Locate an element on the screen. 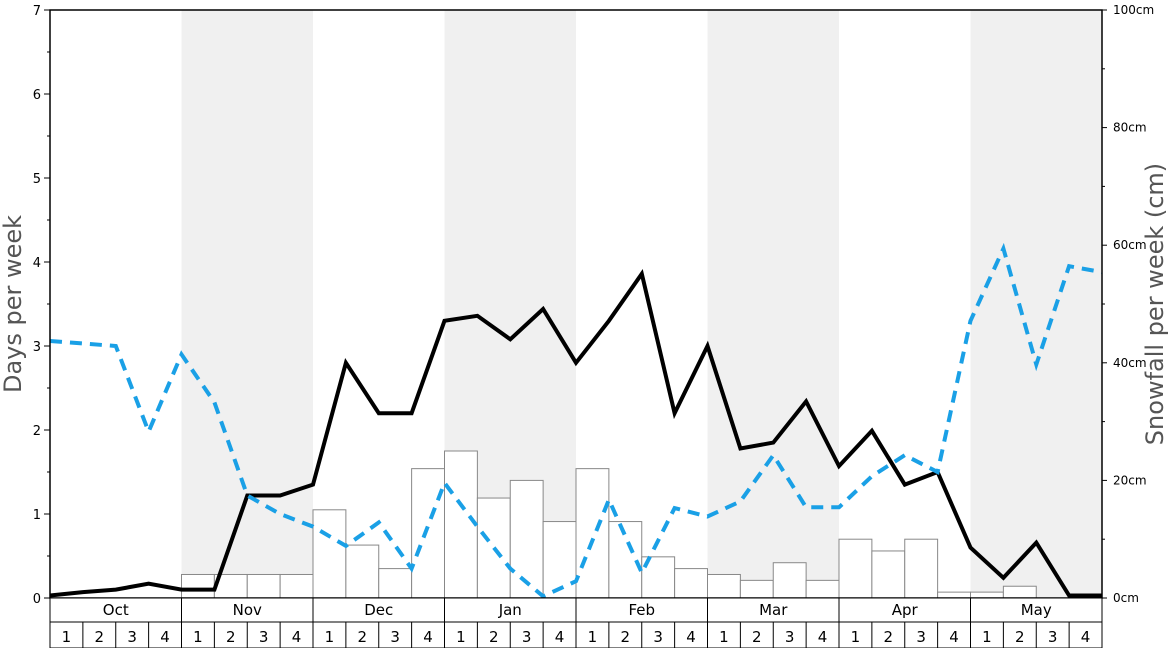 The width and height of the screenshot is (1168, 648). right-tick-label: 60cm is located at coordinates (1130, 245).